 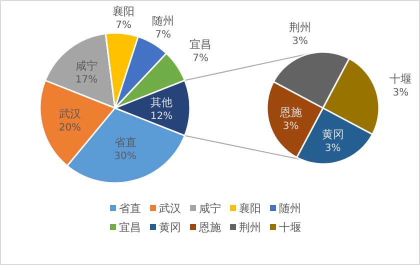 I want to click on slice-label: 襄阳, so click(x=123, y=11).